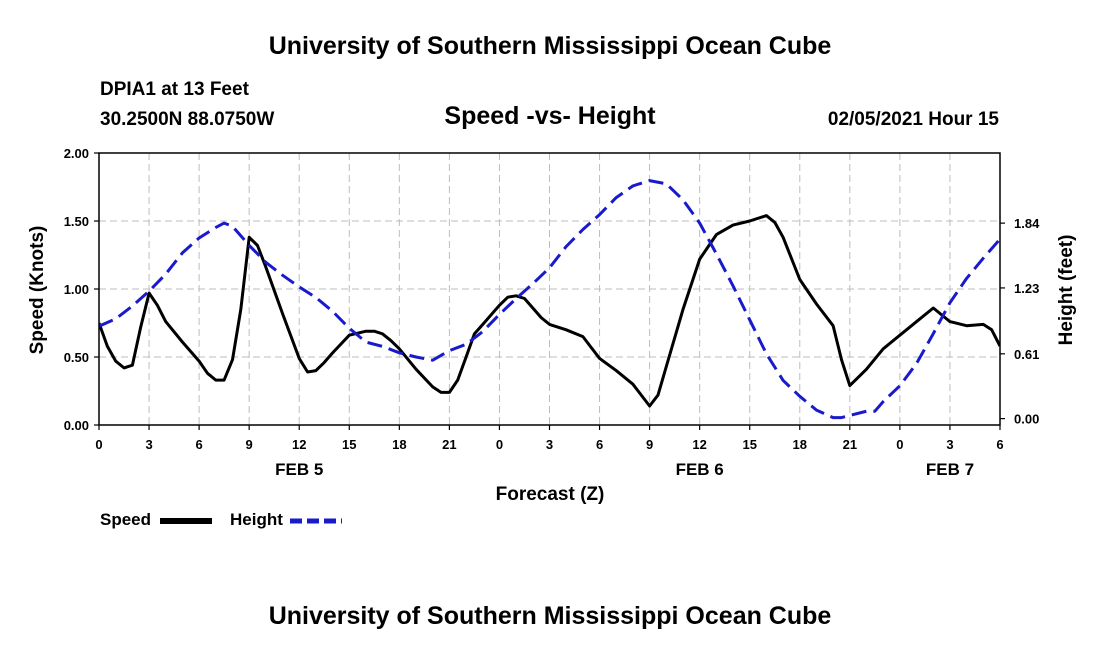 This screenshot has height=650, width=1100. Describe the element at coordinates (550, 116) in the screenshot. I see `chart-title: Speed -vs- Height` at that location.